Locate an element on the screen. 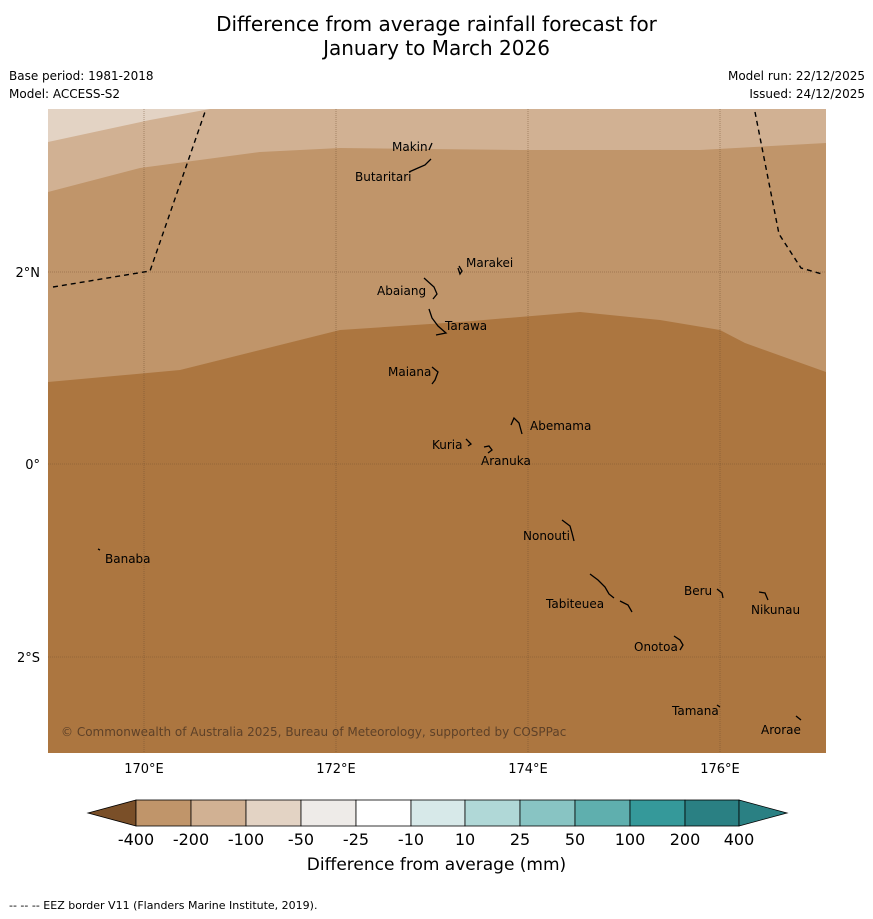 Image resolution: width=873 pixels, height=919 pixels. label-aranuka: Aranuka is located at coordinates (506, 461).